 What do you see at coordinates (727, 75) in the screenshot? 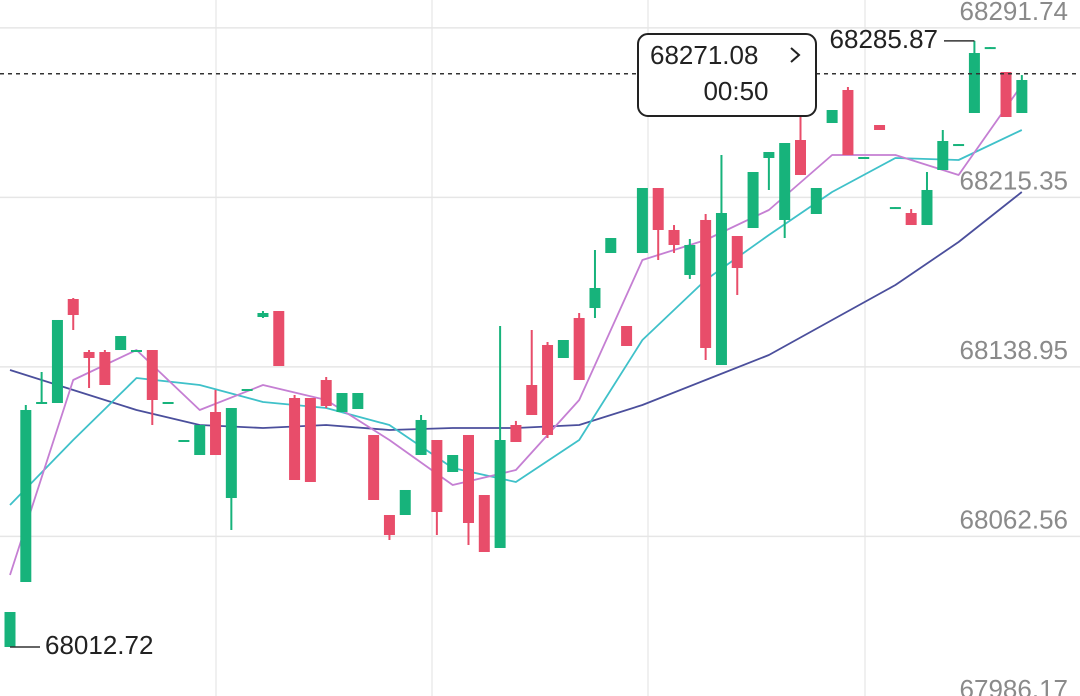
I see `price-box` at bounding box center [727, 75].